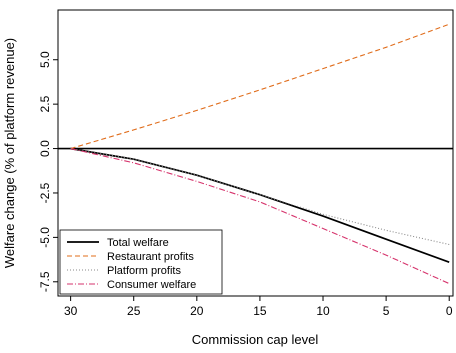 The height and width of the screenshot is (353, 456). Describe the element at coordinates (144, 271) in the screenshot. I see `legend-label-2: Platform profits` at that location.